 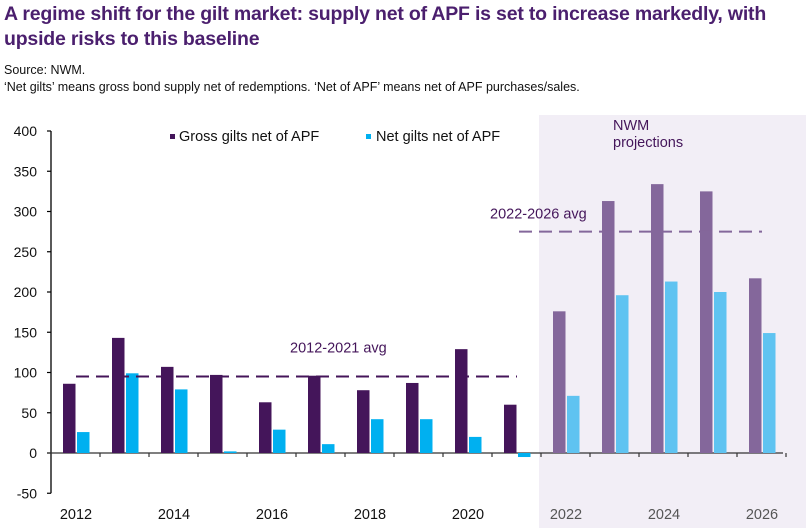 What do you see at coordinates (83, 442) in the screenshot?
I see `bar-net-2012` at bounding box center [83, 442].